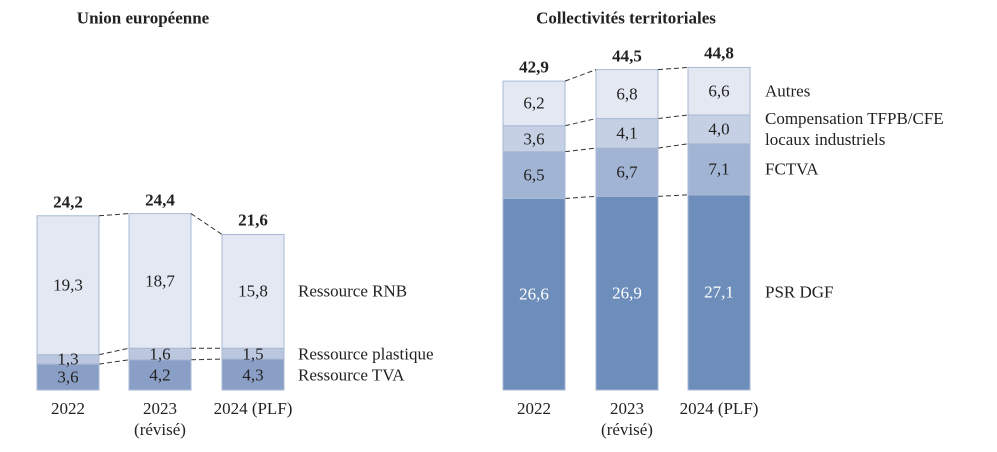 This screenshot has width=997, height=452. What do you see at coordinates (366, 354) in the screenshot?
I see `legend-label: Ressource plastique` at bounding box center [366, 354].